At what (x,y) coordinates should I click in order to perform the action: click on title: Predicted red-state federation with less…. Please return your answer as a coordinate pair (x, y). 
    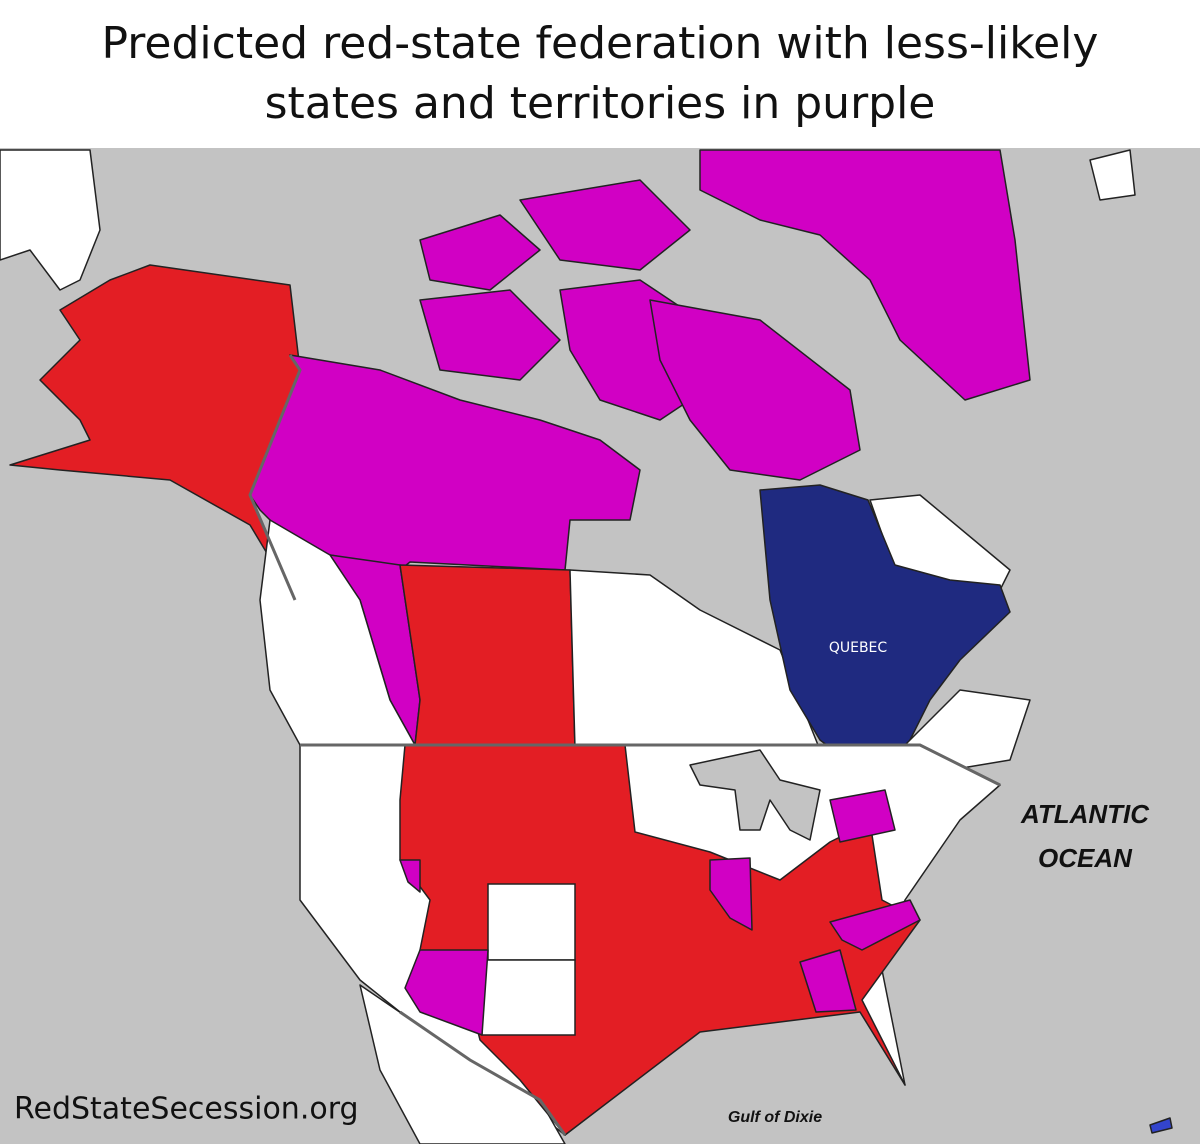
    Looking at the image, I should click on (600, 74).